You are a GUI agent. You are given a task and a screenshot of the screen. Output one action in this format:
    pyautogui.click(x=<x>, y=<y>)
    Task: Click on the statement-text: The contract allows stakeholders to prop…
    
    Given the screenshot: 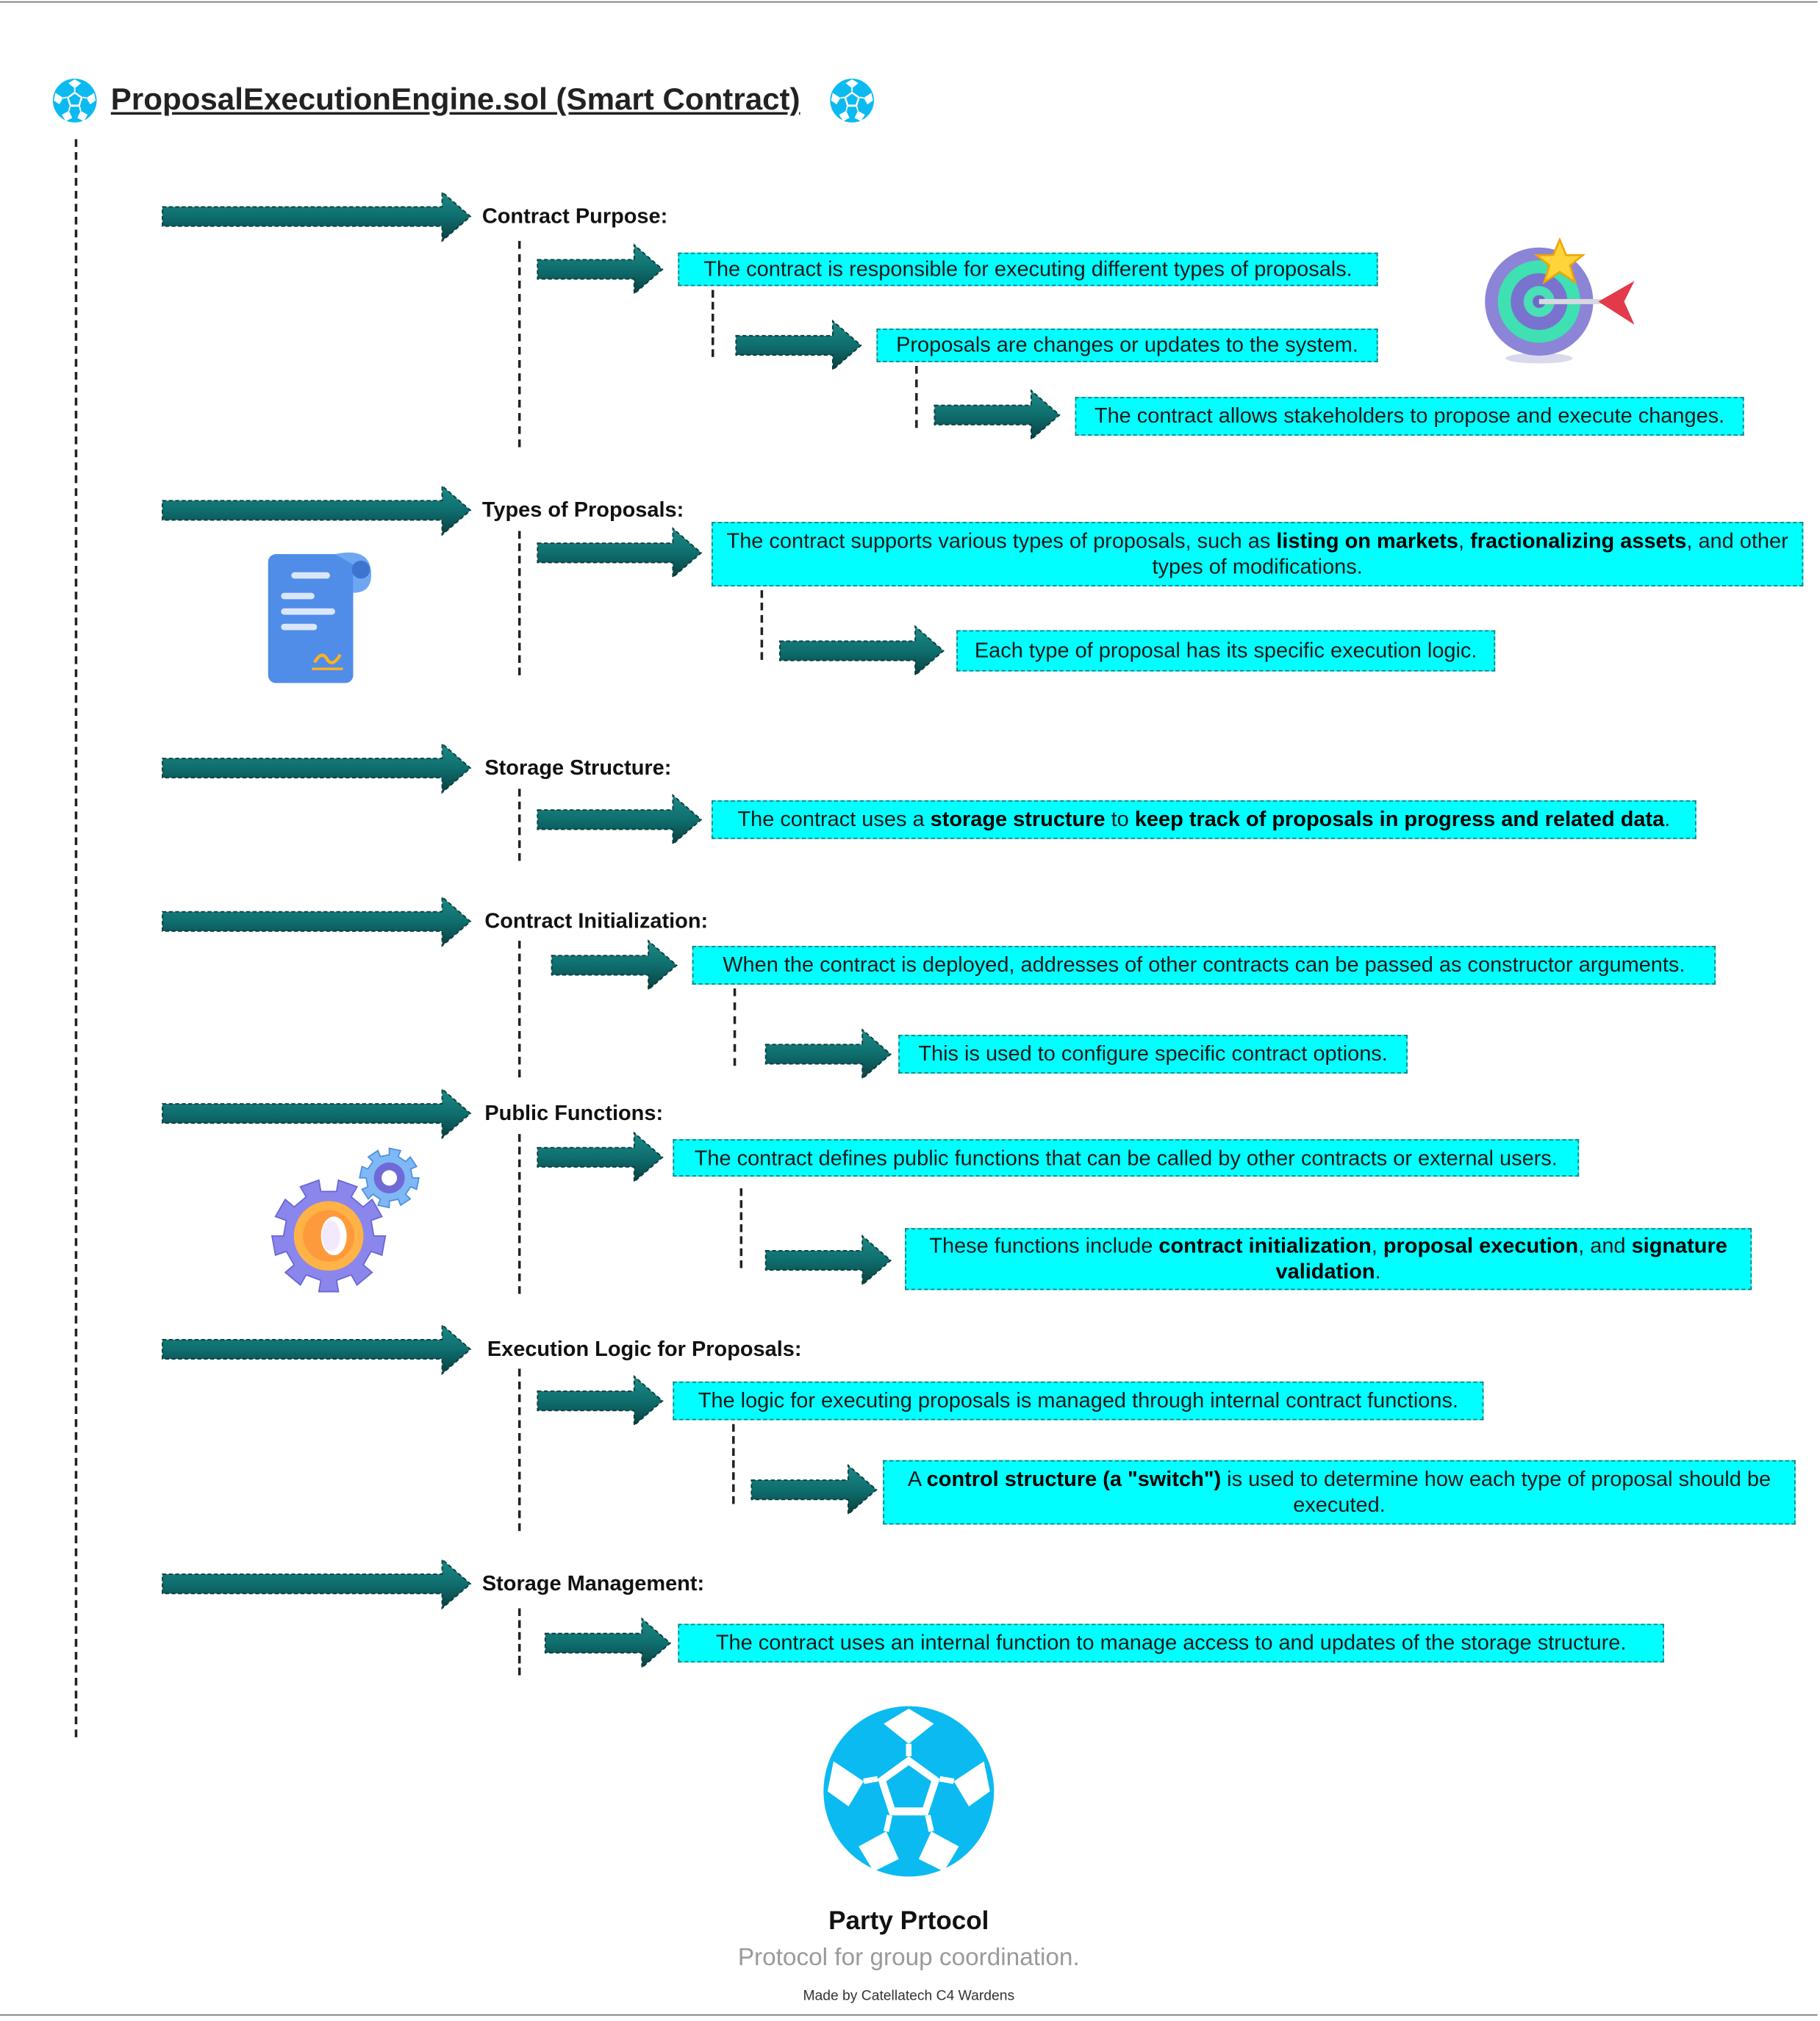 What is the action you would take?
    pyautogui.click(x=1409, y=416)
    